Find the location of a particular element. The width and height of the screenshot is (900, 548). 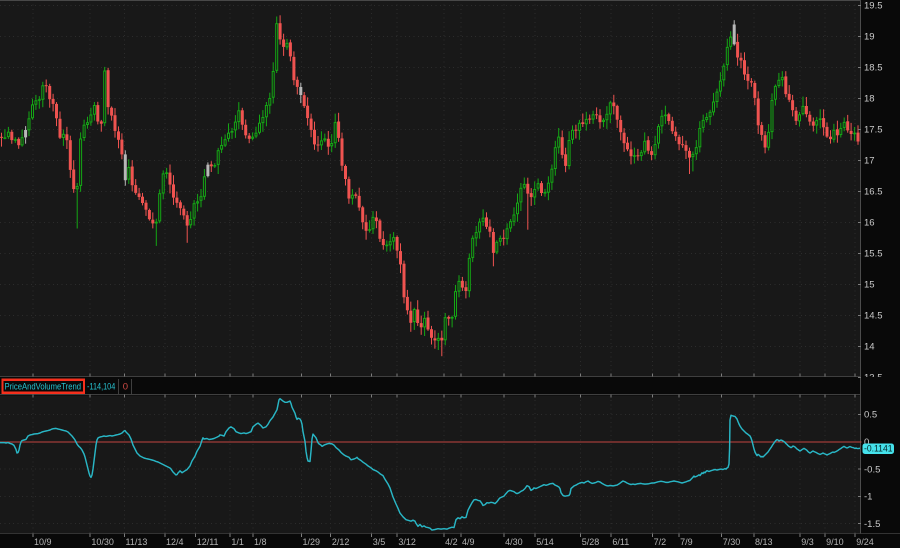

svg-text: 12/4 is located at coordinates (175, 542).